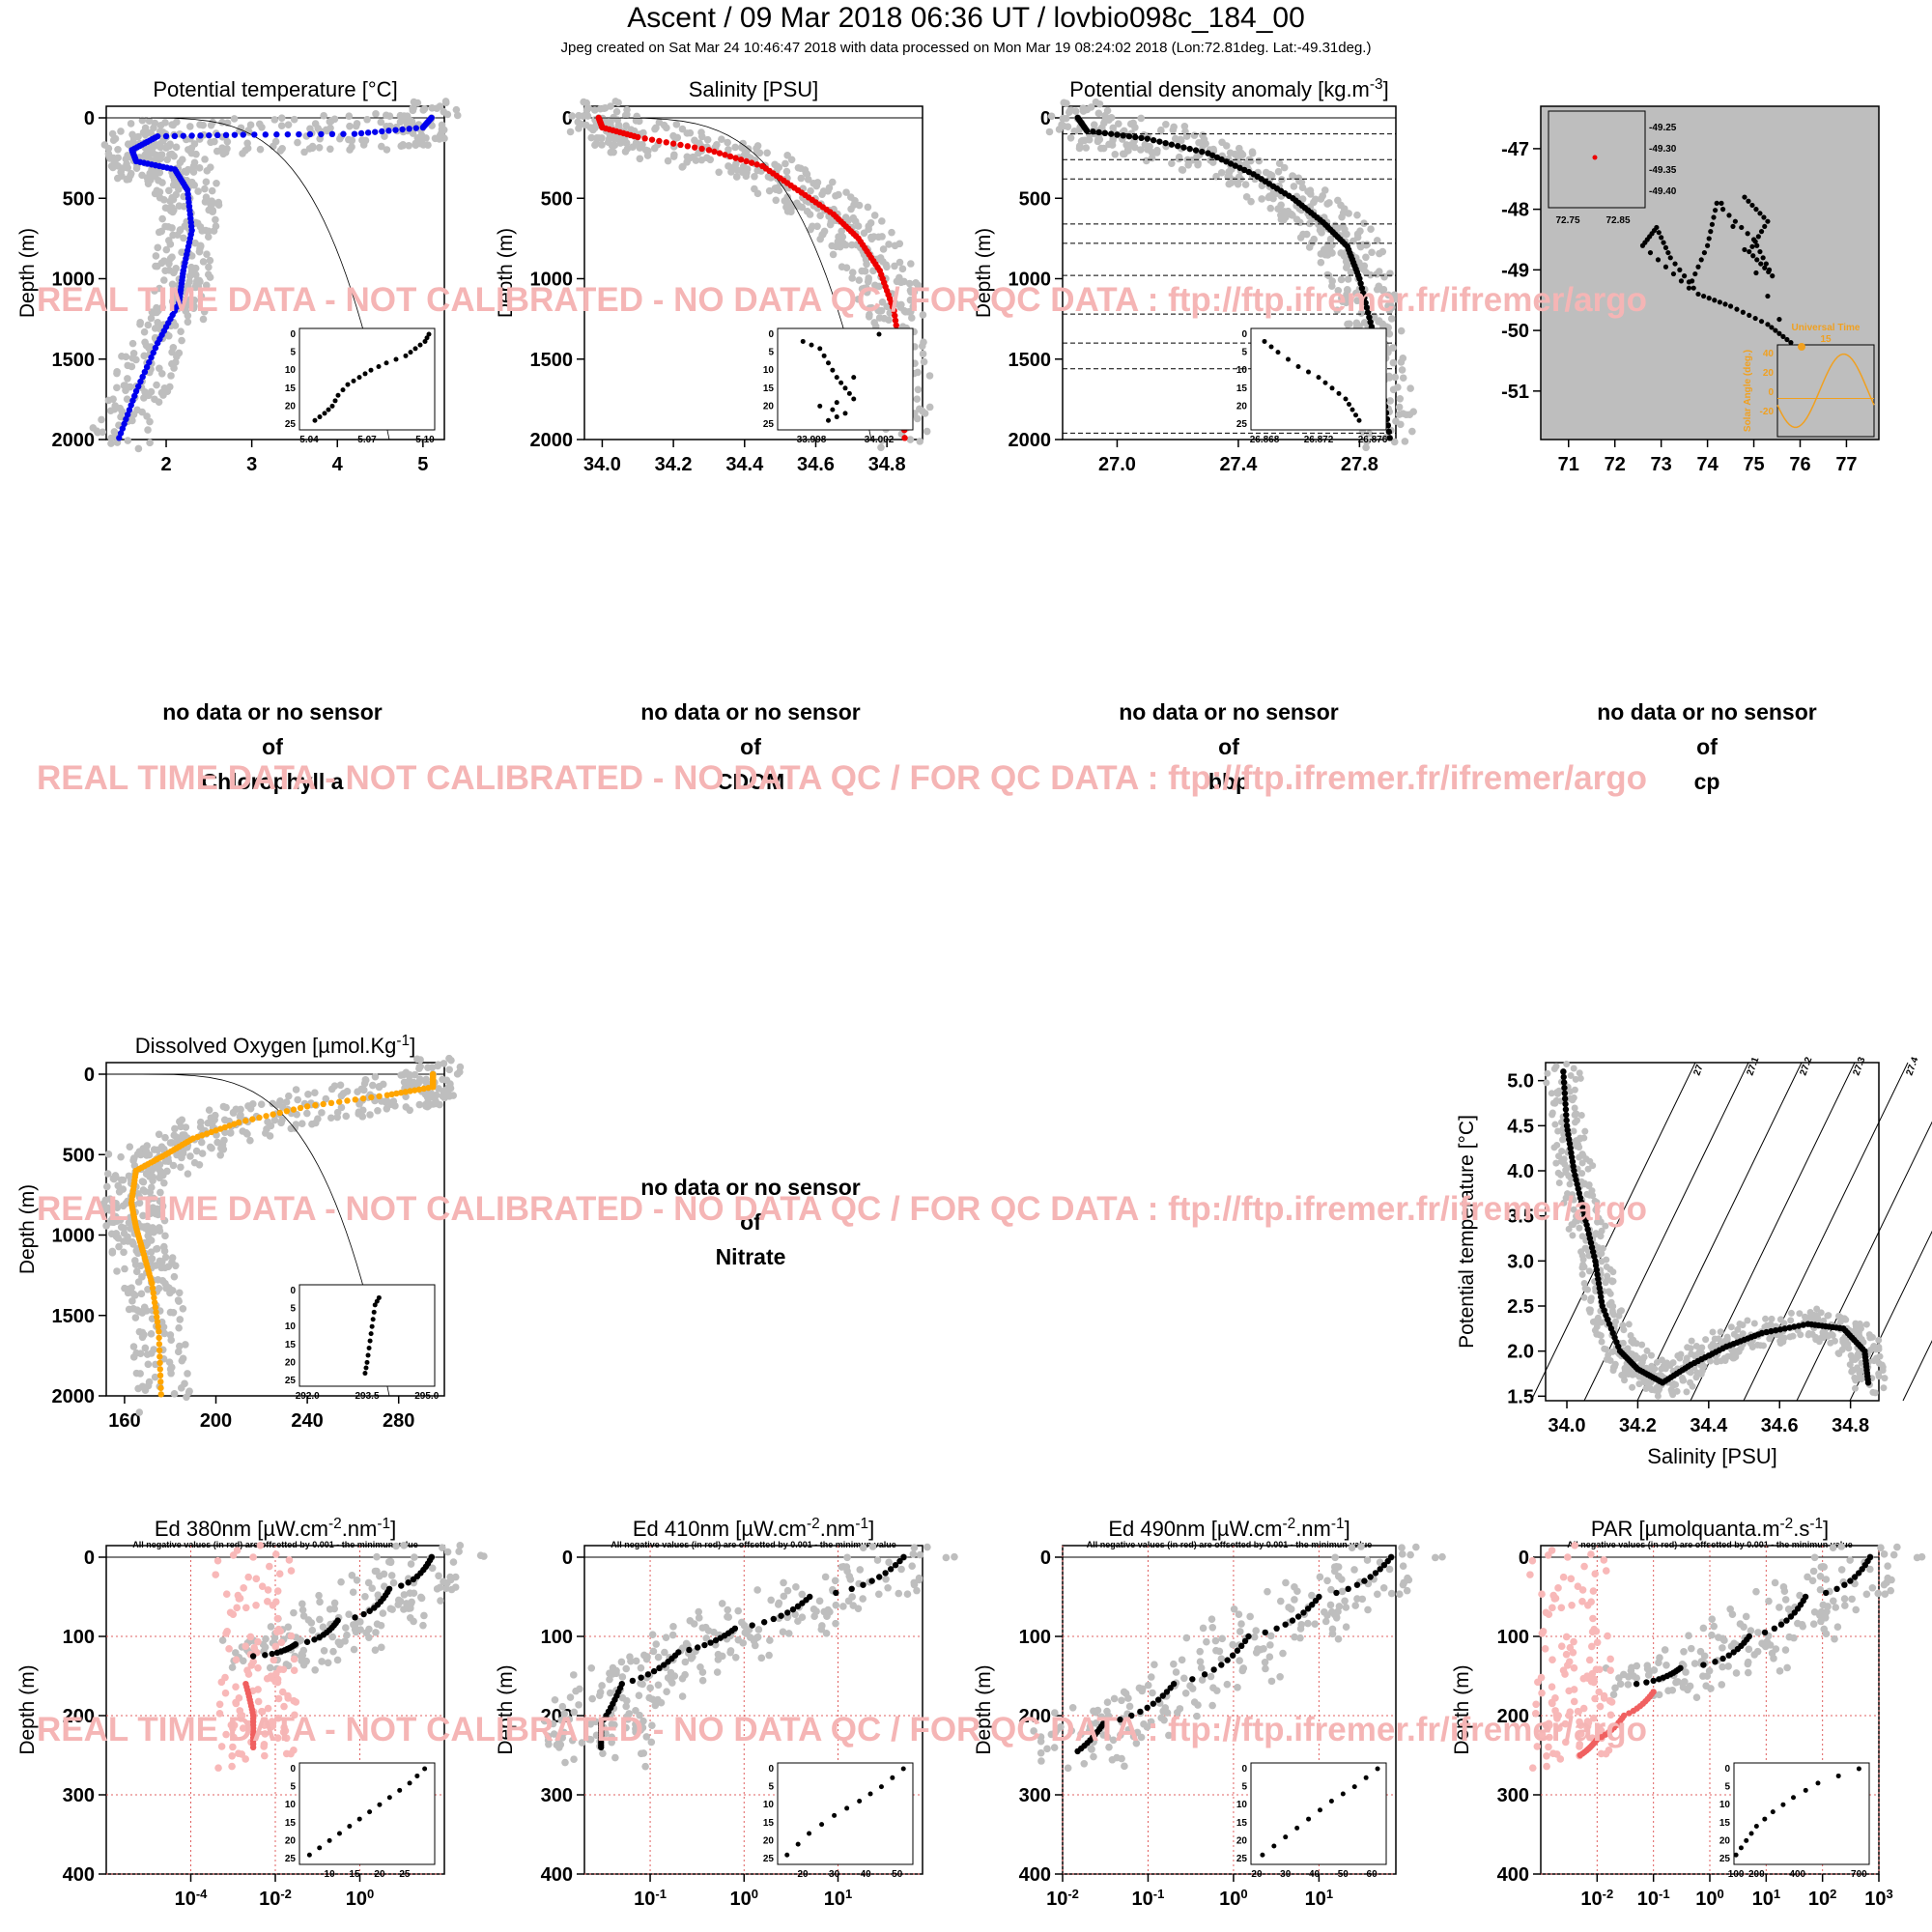 Image resolution: width=1932 pixels, height=1932 pixels. I want to click on x-tick-label: 200, so click(216, 1421).